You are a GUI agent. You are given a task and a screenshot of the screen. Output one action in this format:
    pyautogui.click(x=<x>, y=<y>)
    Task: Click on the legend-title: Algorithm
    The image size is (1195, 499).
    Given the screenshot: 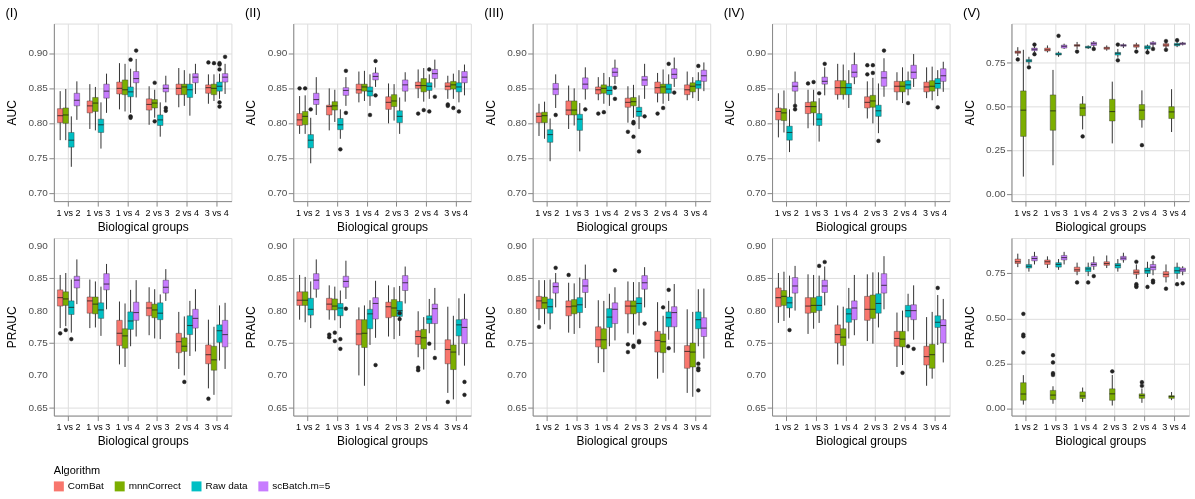 What is the action you would take?
    pyautogui.click(x=77, y=470)
    